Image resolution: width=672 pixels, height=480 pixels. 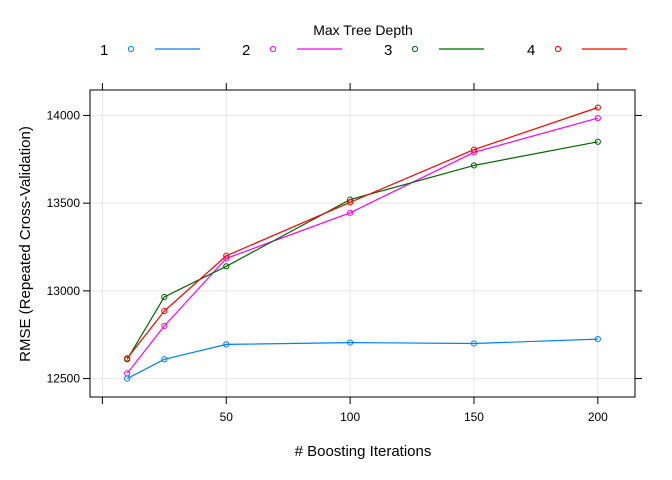 What do you see at coordinates (64, 291) in the screenshot?
I see `y-tick-label: 13000` at bounding box center [64, 291].